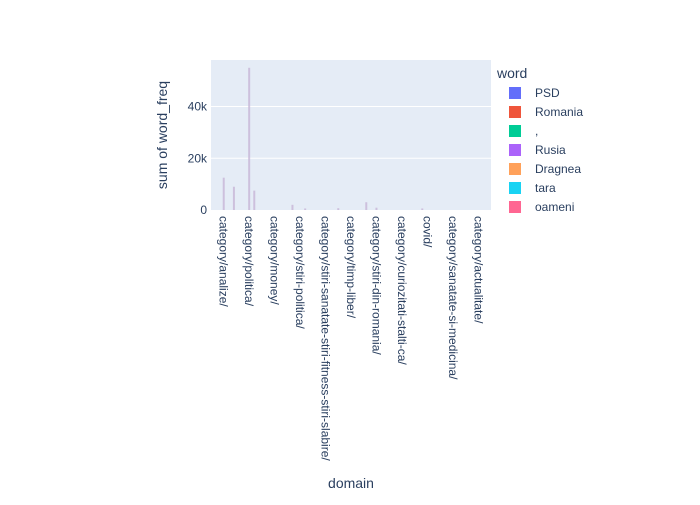 The height and width of the screenshot is (505, 700). Describe the element at coordinates (545, 188) in the screenshot. I see `legend-label: tara` at that location.